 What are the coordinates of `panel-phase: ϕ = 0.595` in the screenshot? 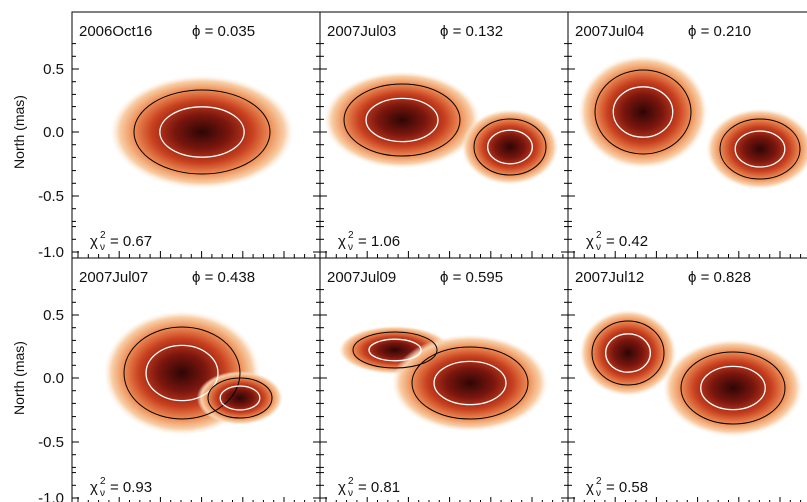 It's located at (471, 277).